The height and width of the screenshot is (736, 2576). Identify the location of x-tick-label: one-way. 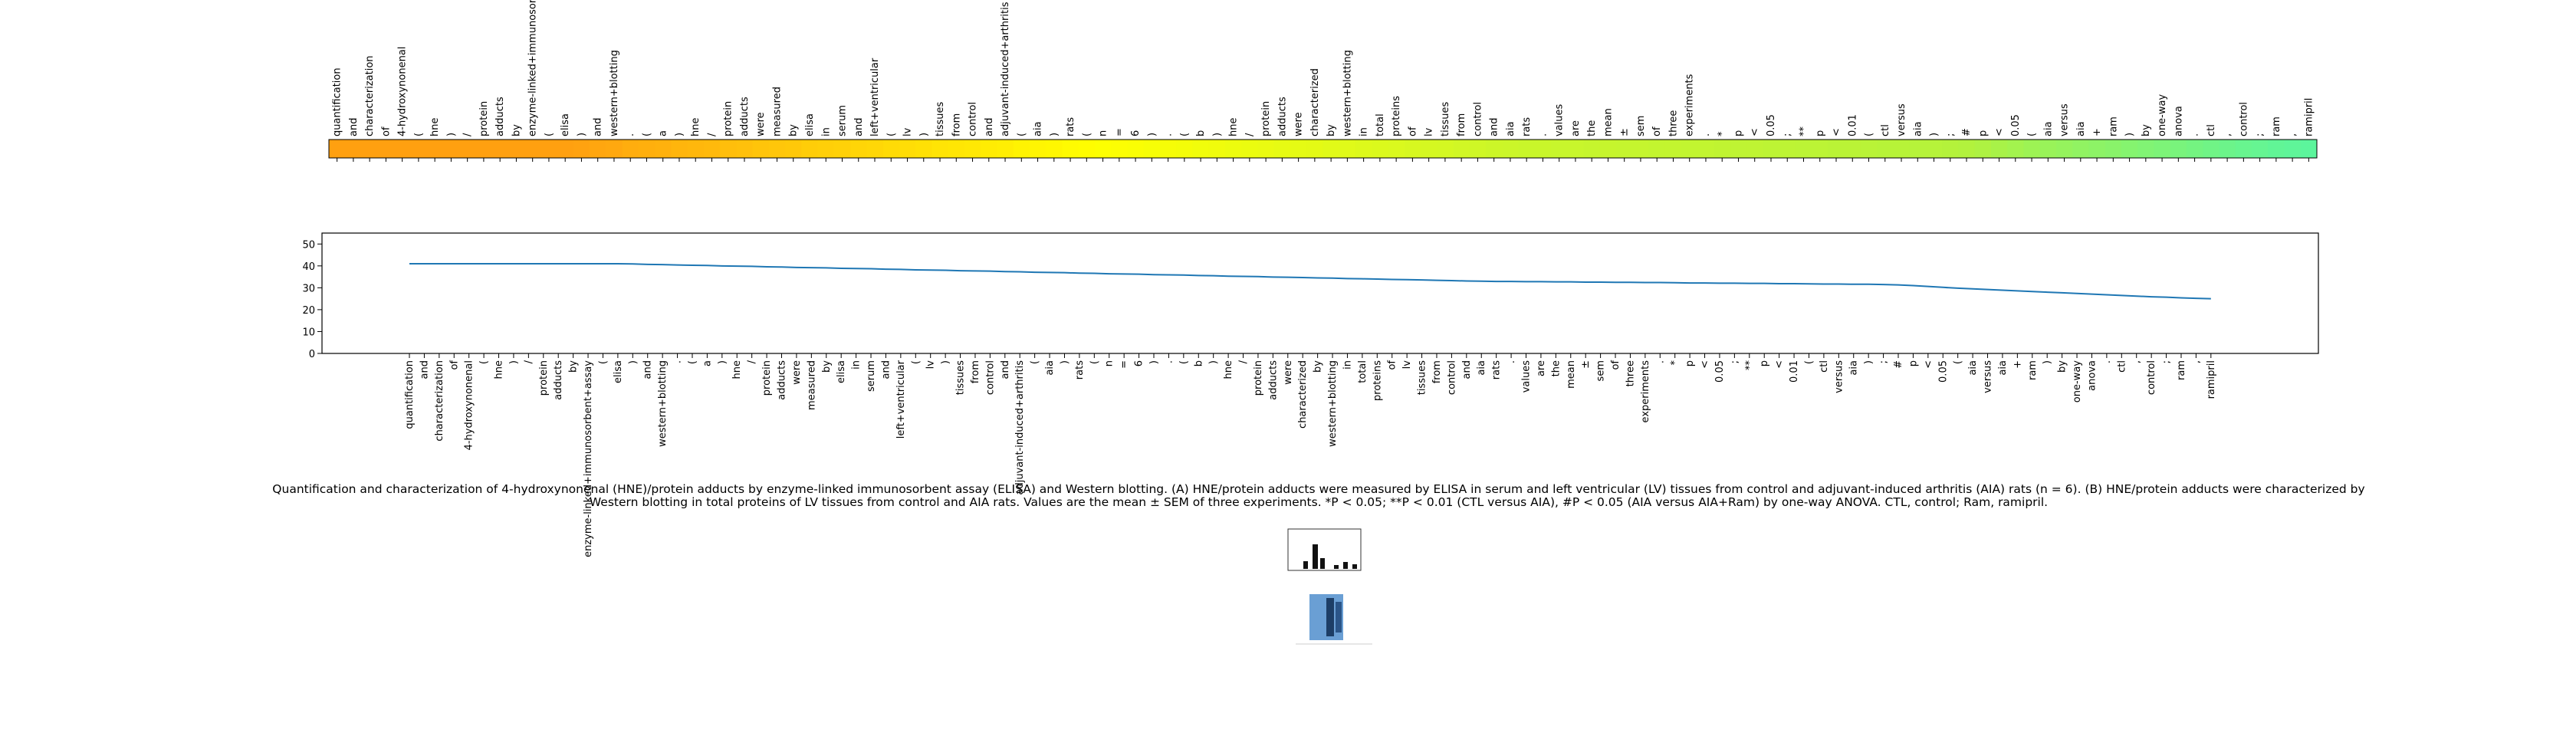
(2077, 381).